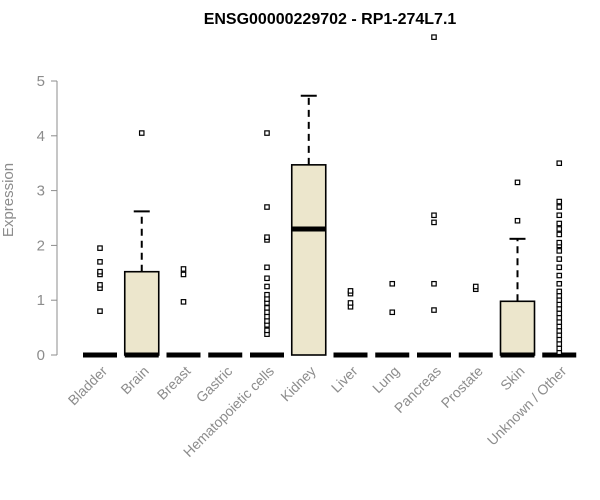 Image resolution: width=600 pixels, height=500 pixels. What do you see at coordinates (41, 300) in the screenshot?
I see `y-tick-label: 1` at bounding box center [41, 300].